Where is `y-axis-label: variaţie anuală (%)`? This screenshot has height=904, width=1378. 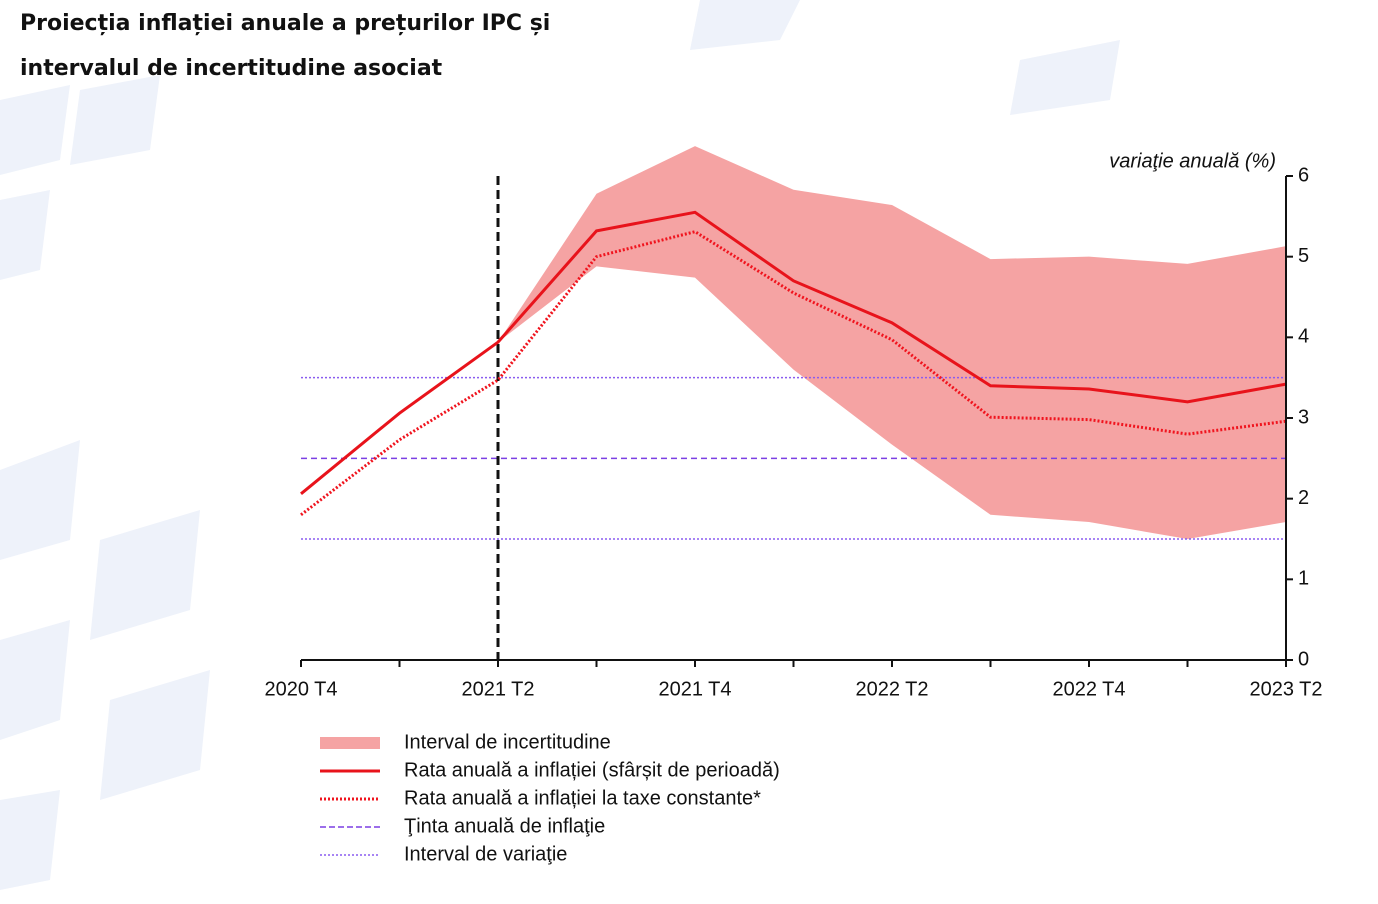
y-axis-label: variaţie anuală (%) is located at coordinates (1192, 161).